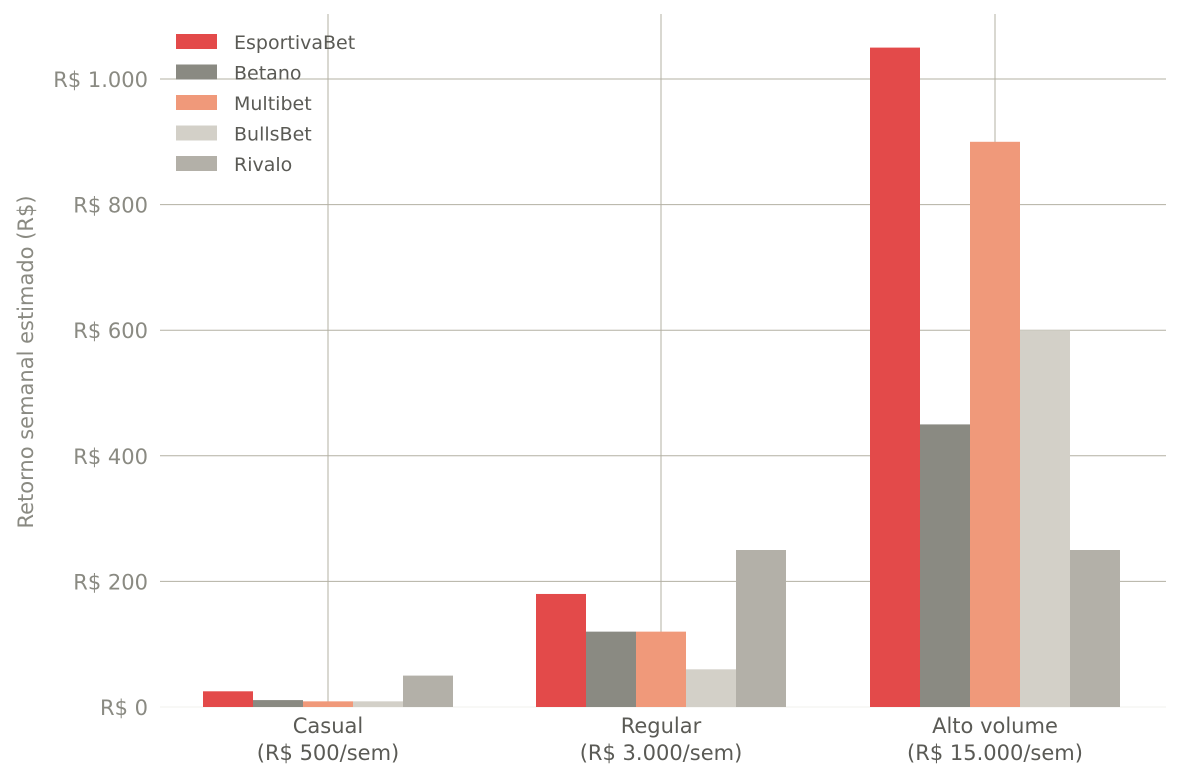 The height and width of the screenshot is (779, 1180). What do you see at coordinates (110, 206) in the screenshot?
I see `y-tick-label: R$ 800` at bounding box center [110, 206].